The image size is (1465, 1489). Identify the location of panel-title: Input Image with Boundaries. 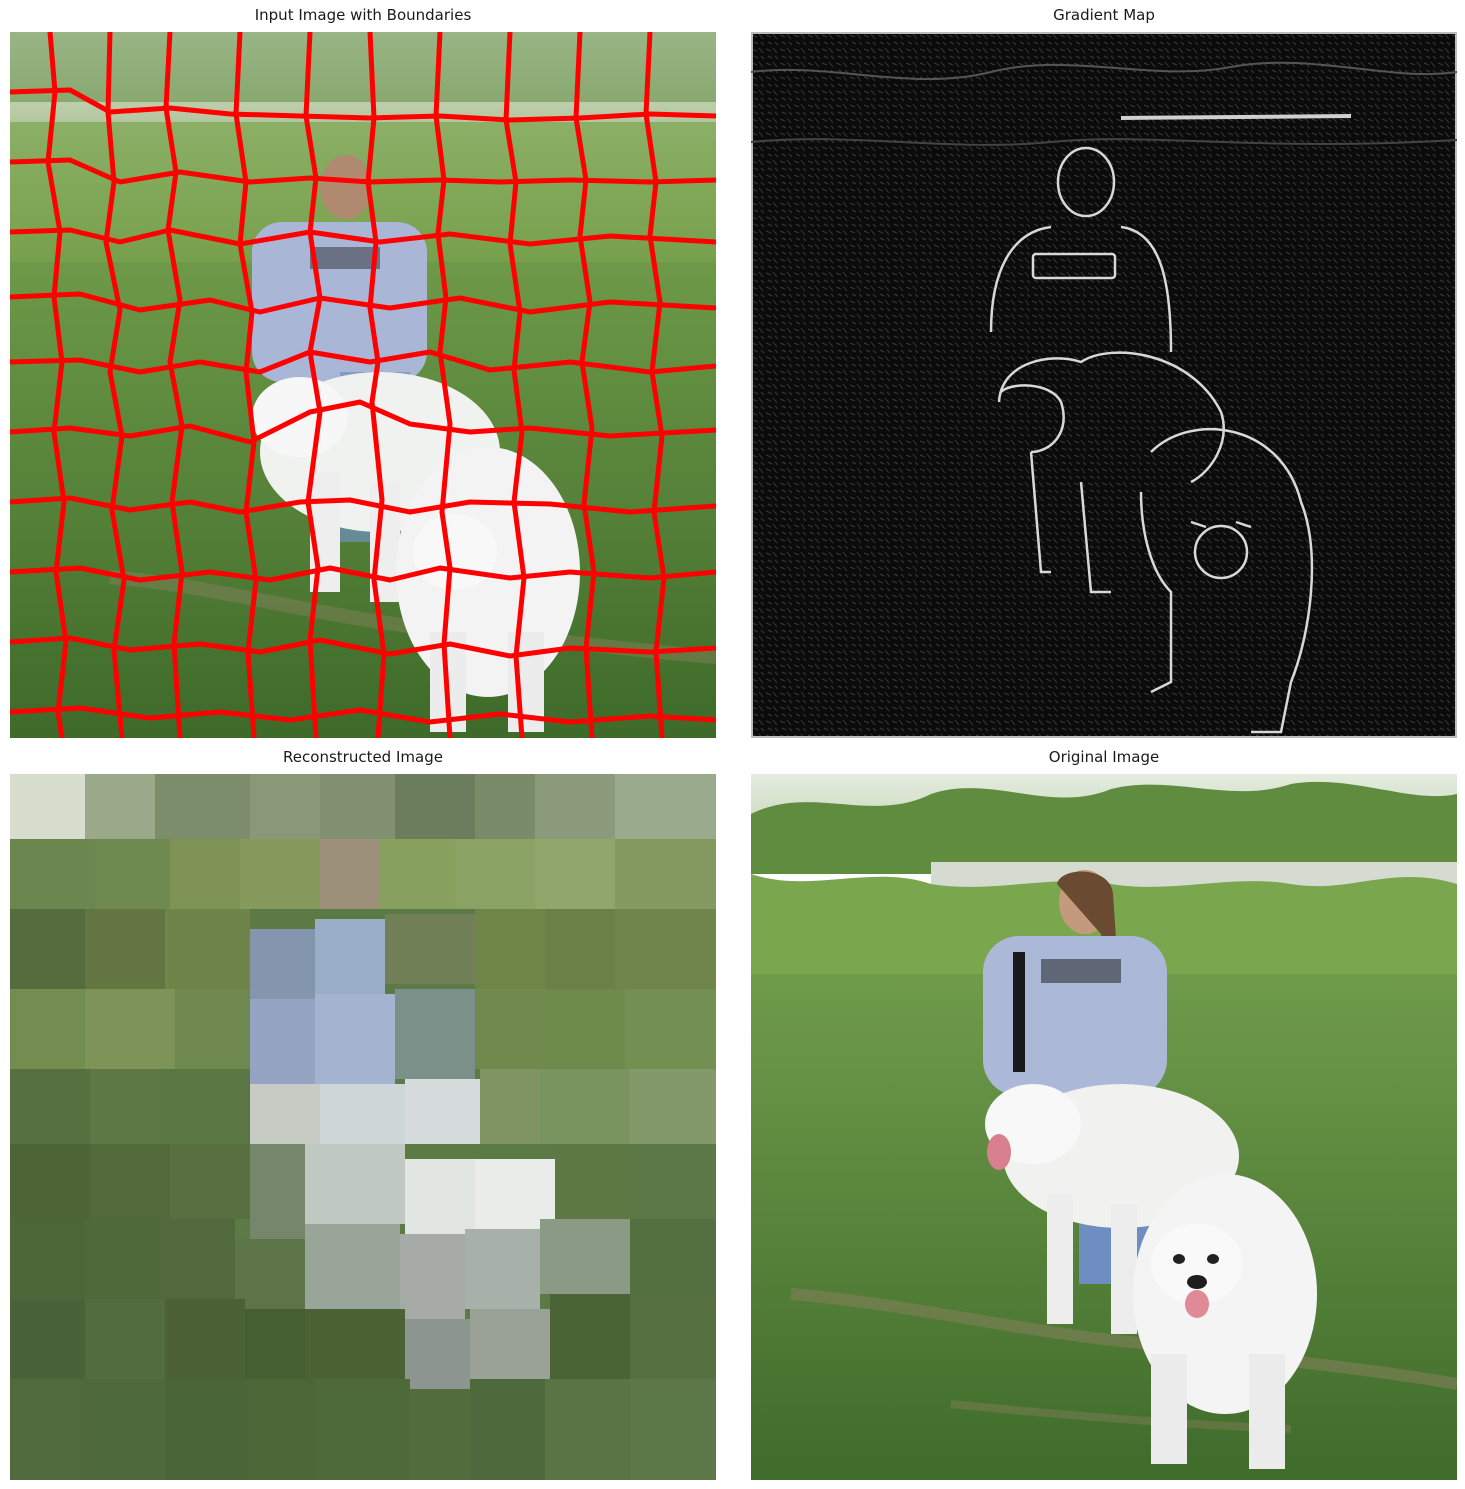
(363, 15).